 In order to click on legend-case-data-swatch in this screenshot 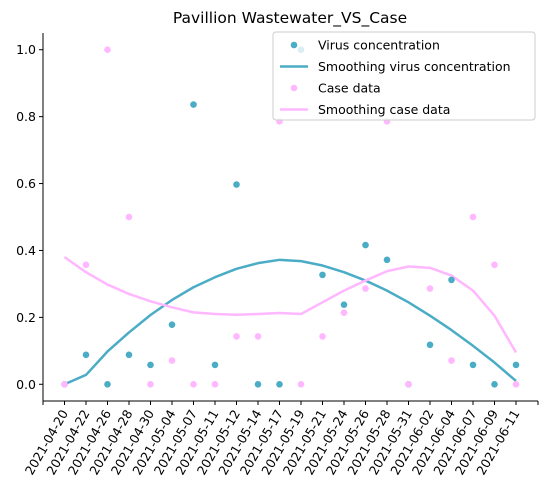, I will do `click(294, 88)`.